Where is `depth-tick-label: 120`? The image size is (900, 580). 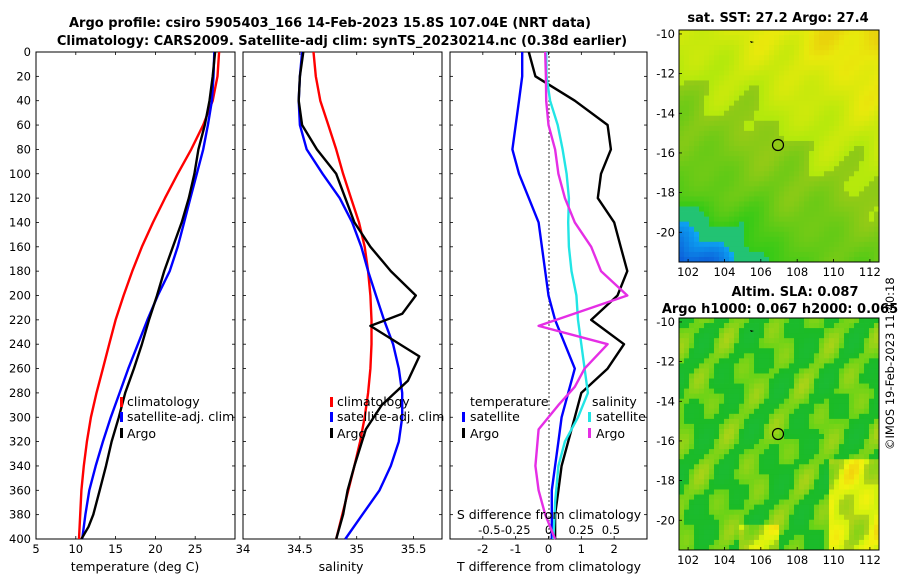 depth-tick-label: 120 is located at coordinates (20, 198).